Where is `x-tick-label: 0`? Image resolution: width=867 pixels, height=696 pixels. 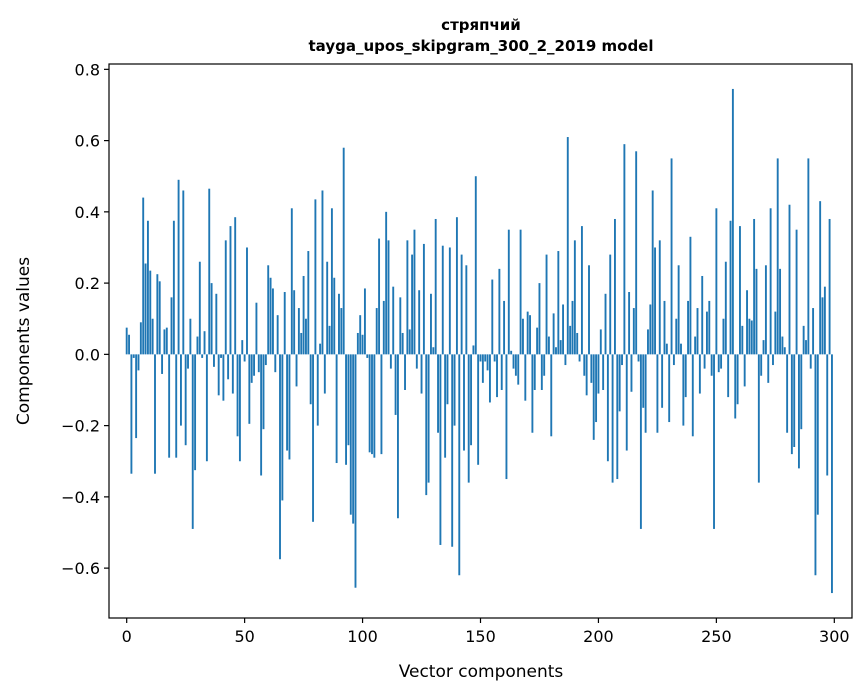 x-tick-label: 0 is located at coordinates (127, 636).